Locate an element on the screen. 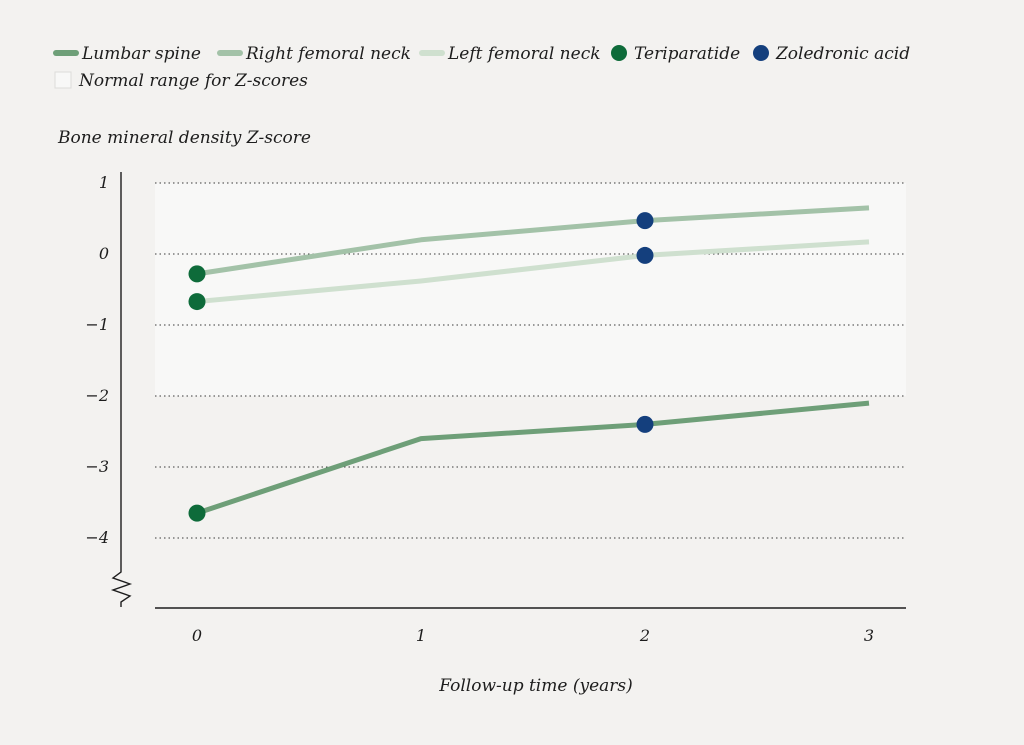 This screenshot has width=1024, height=745. legend-label-lumbar-spine: Lumbar spine is located at coordinates (141, 54).